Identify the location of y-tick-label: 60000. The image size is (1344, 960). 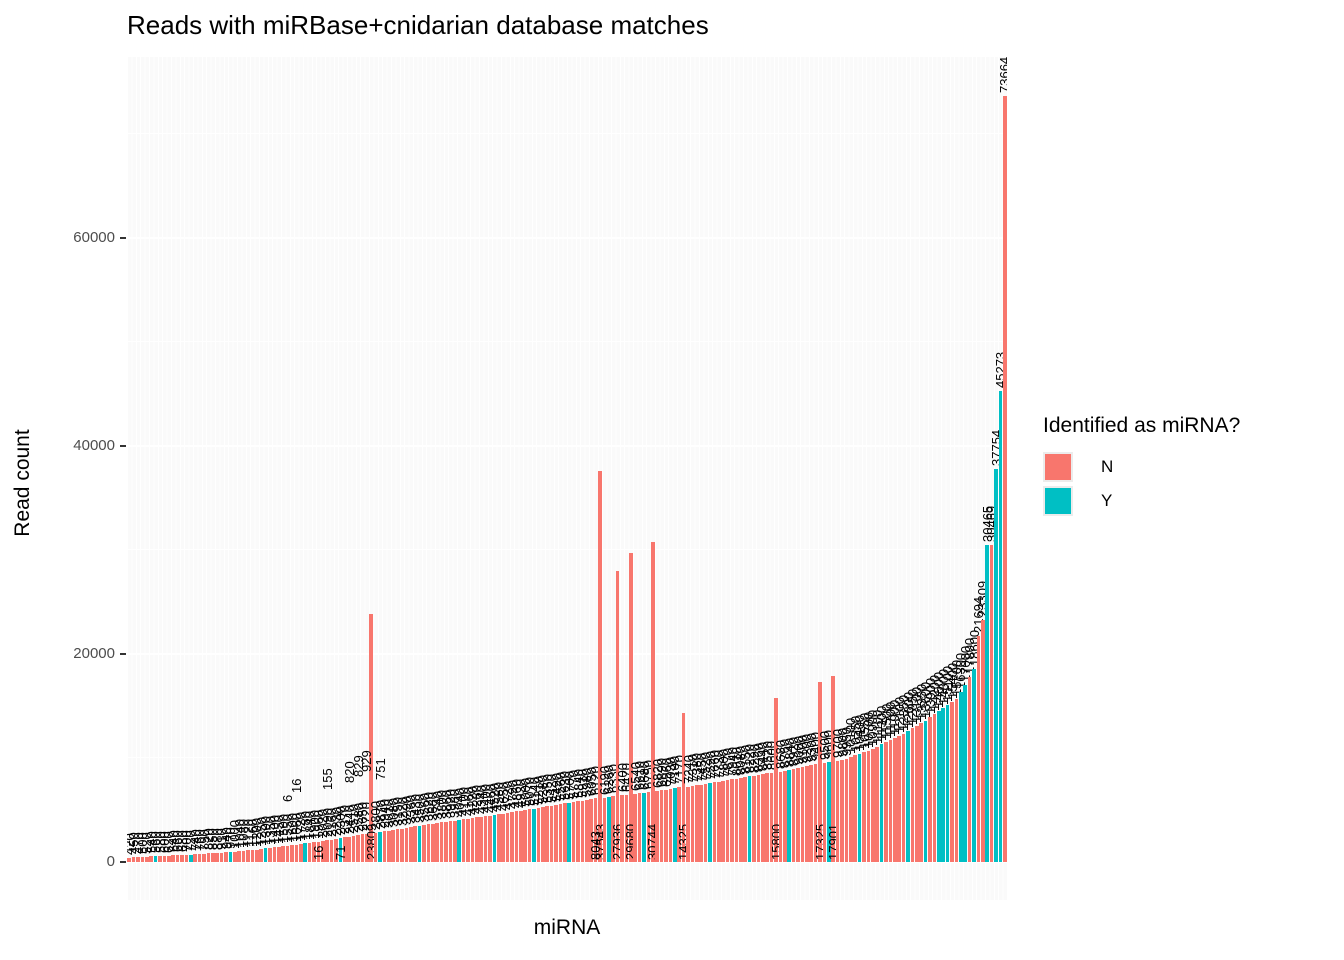
(94, 237).